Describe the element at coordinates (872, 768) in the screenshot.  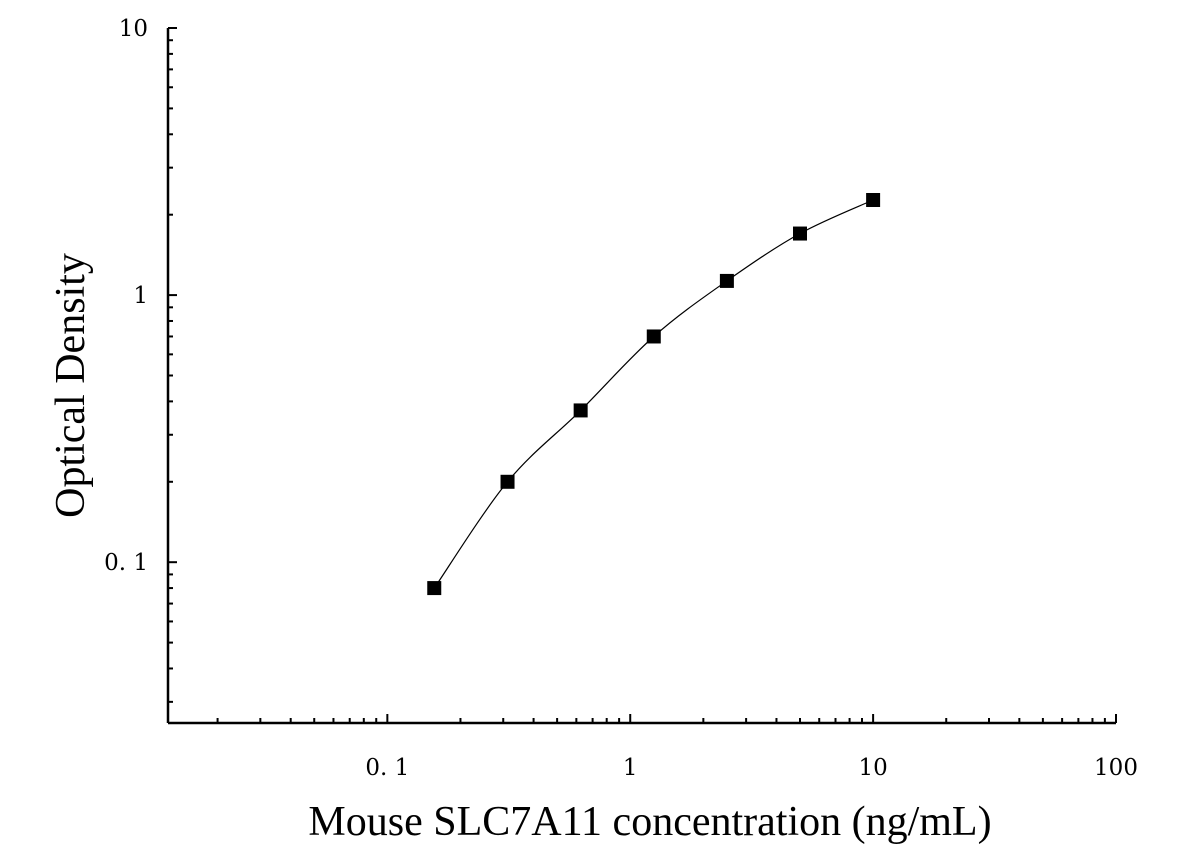
I see `x-tick-label: 10` at that location.